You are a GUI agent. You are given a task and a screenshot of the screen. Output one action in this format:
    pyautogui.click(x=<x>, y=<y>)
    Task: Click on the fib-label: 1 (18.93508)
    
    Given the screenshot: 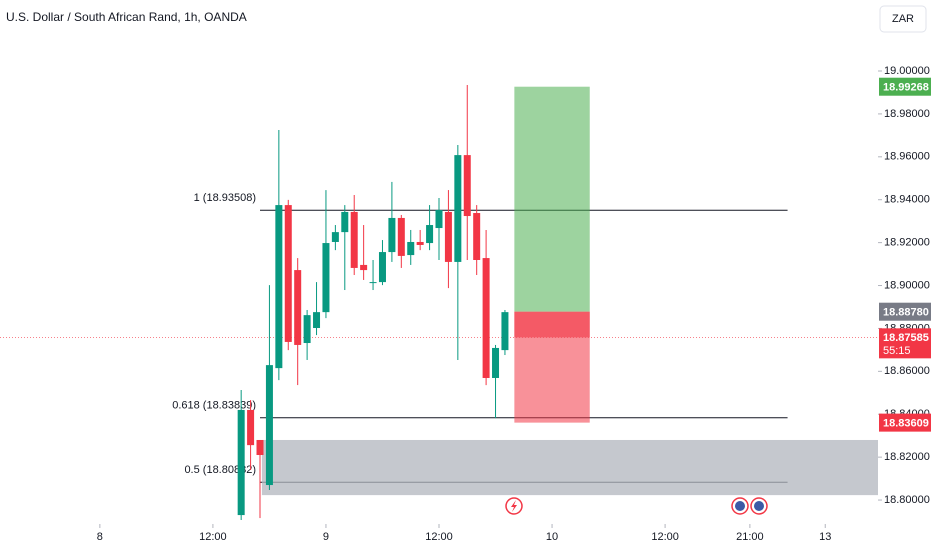 What is the action you would take?
    pyautogui.click(x=225, y=198)
    